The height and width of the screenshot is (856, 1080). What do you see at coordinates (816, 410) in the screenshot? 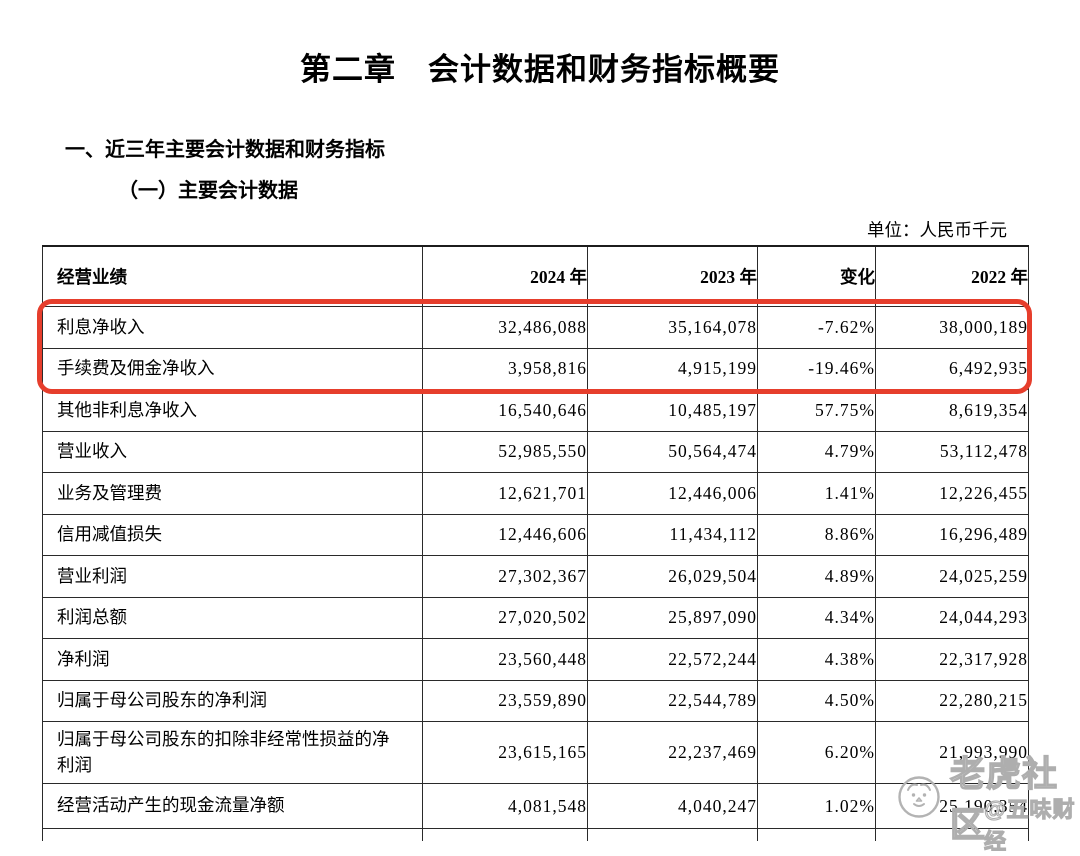
I see `value-cell: 57.75%` at bounding box center [816, 410].